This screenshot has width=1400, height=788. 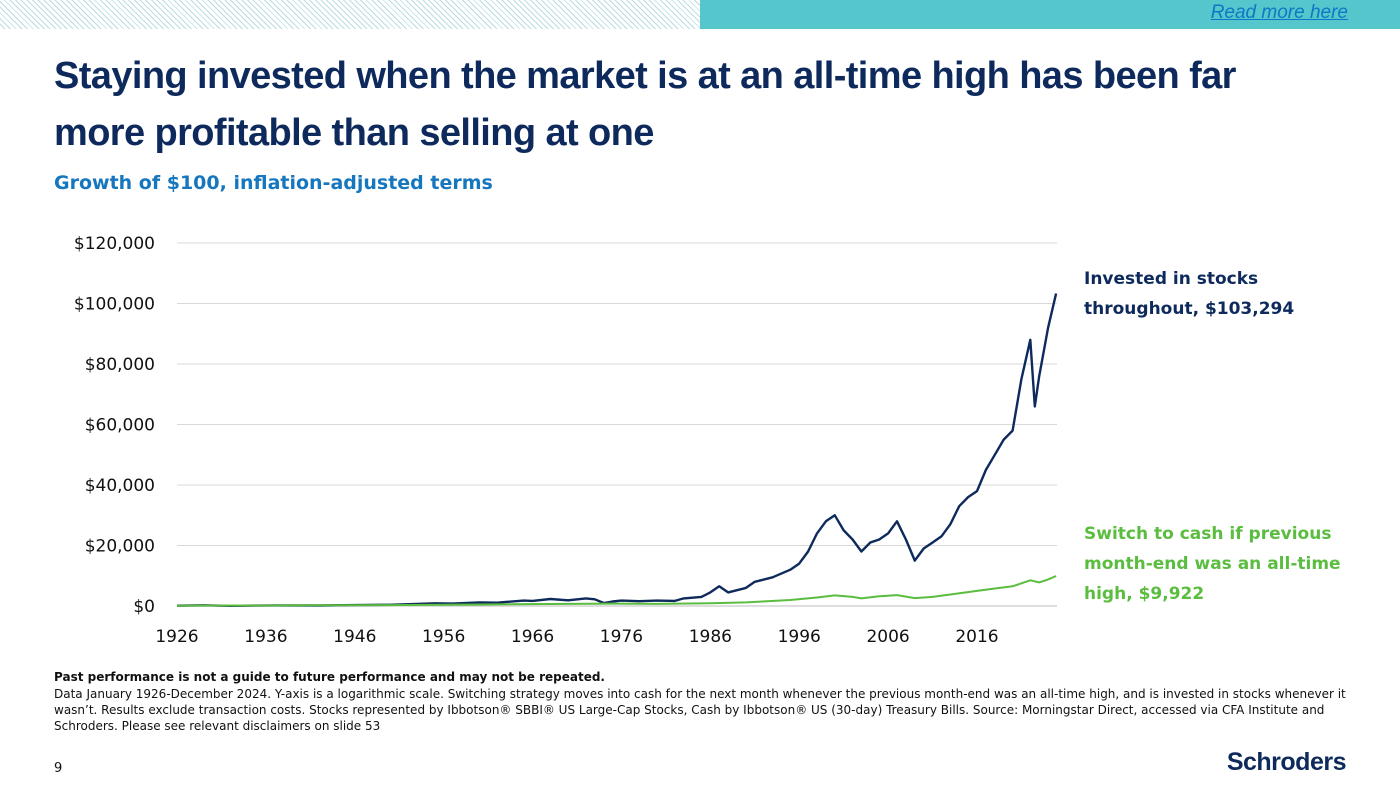 I want to click on y-tick-label: $60,000, so click(x=120, y=426).